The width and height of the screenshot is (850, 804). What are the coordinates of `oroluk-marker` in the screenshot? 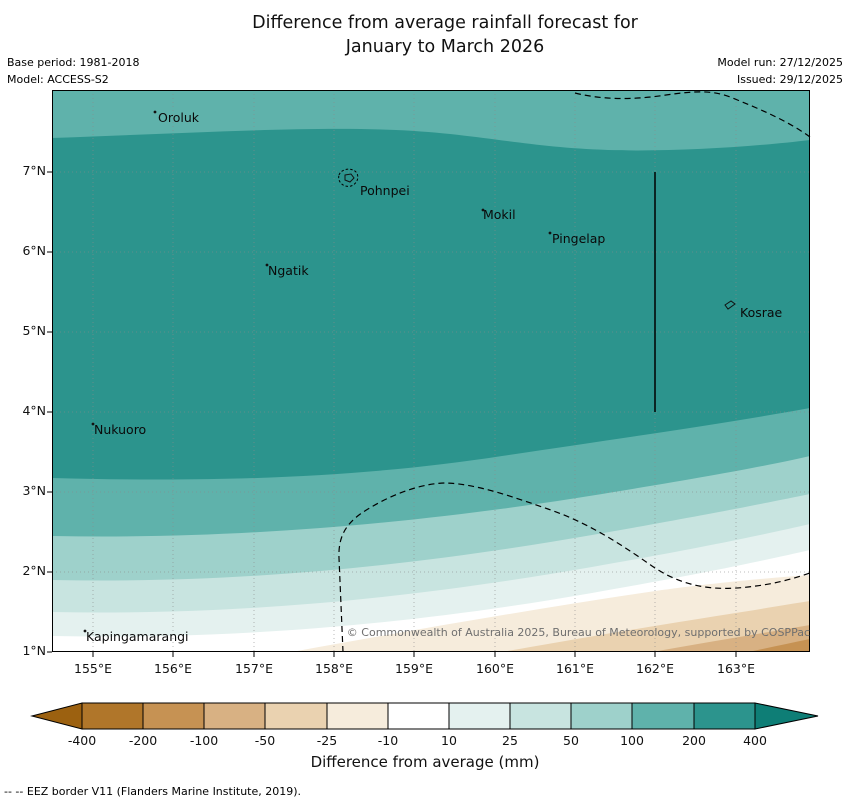 It's located at (155, 112).